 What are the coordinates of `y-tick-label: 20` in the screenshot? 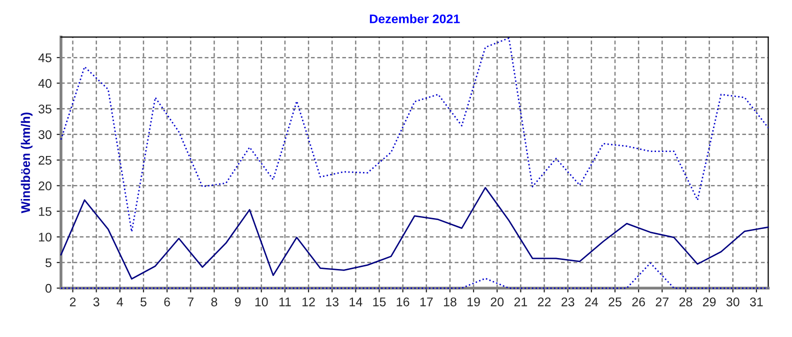 It's located at (45, 185).